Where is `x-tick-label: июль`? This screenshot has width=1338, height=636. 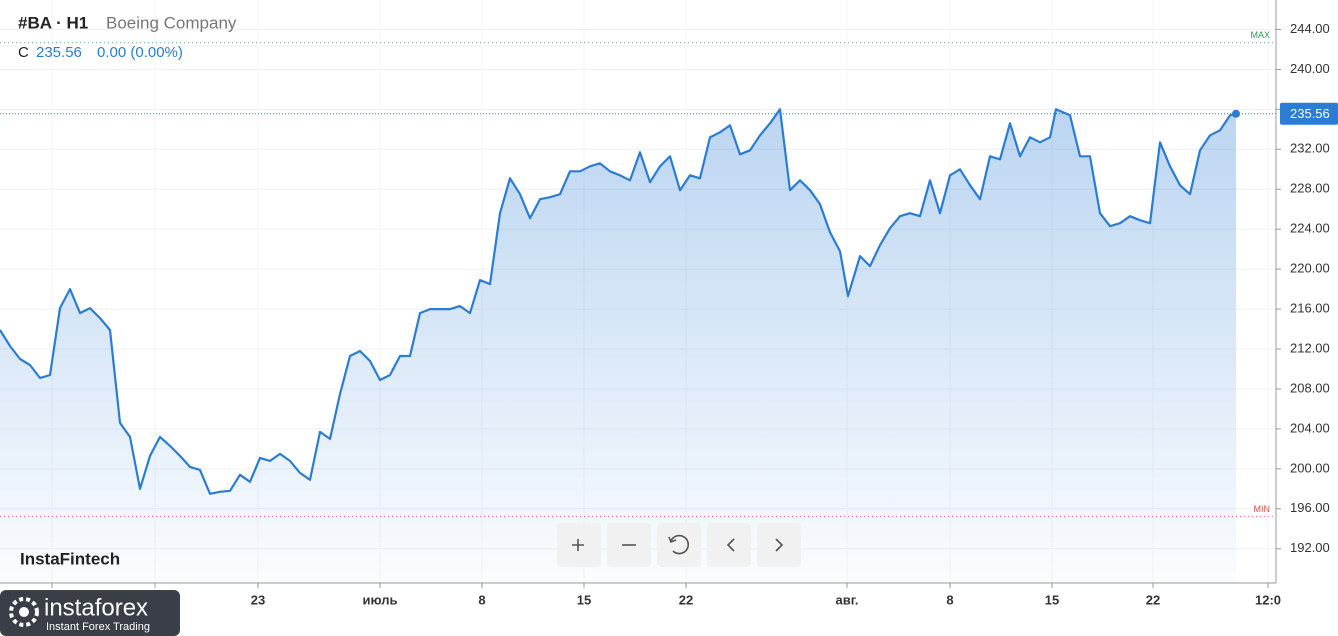 x-tick-label: июль is located at coordinates (379, 599).